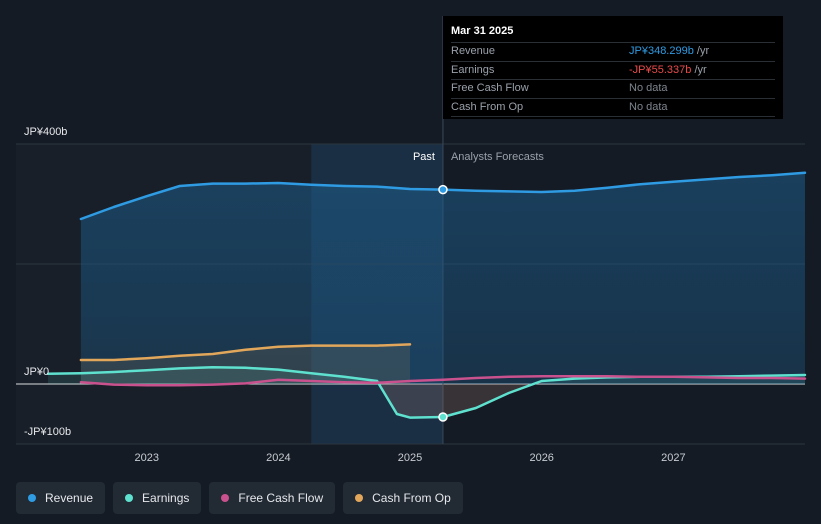  Describe the element at coordinates (613, 51) in the screenshot. I see `tooltip-row-revenue: Revenue JP¥348.299b /yr` at that location.